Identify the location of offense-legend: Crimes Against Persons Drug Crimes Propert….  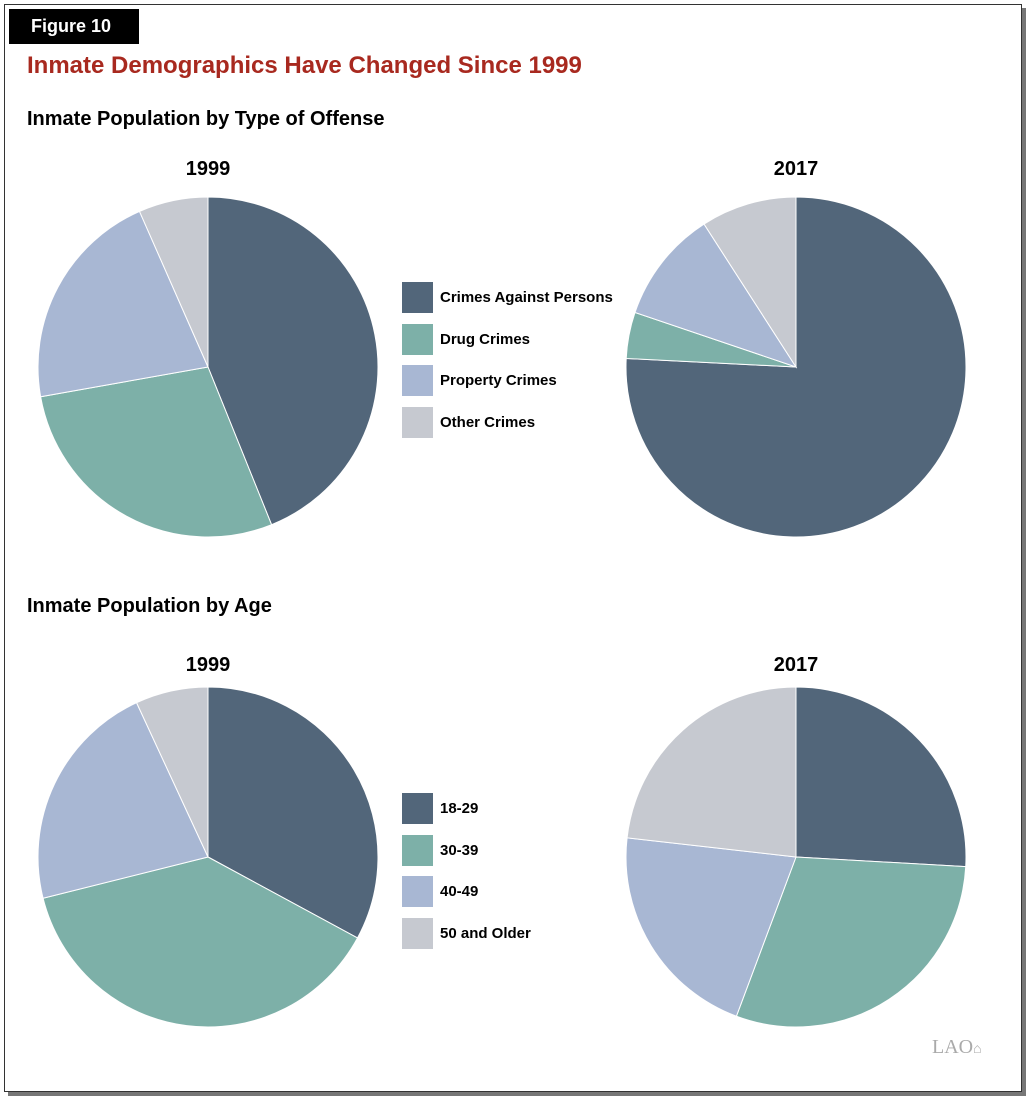
(507, 360).